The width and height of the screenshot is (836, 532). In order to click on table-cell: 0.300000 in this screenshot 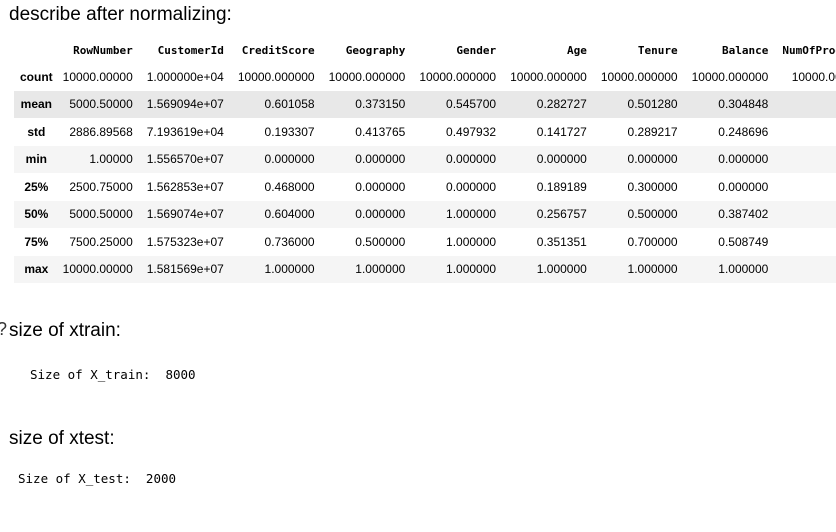, I will do `click(652, 186)`.